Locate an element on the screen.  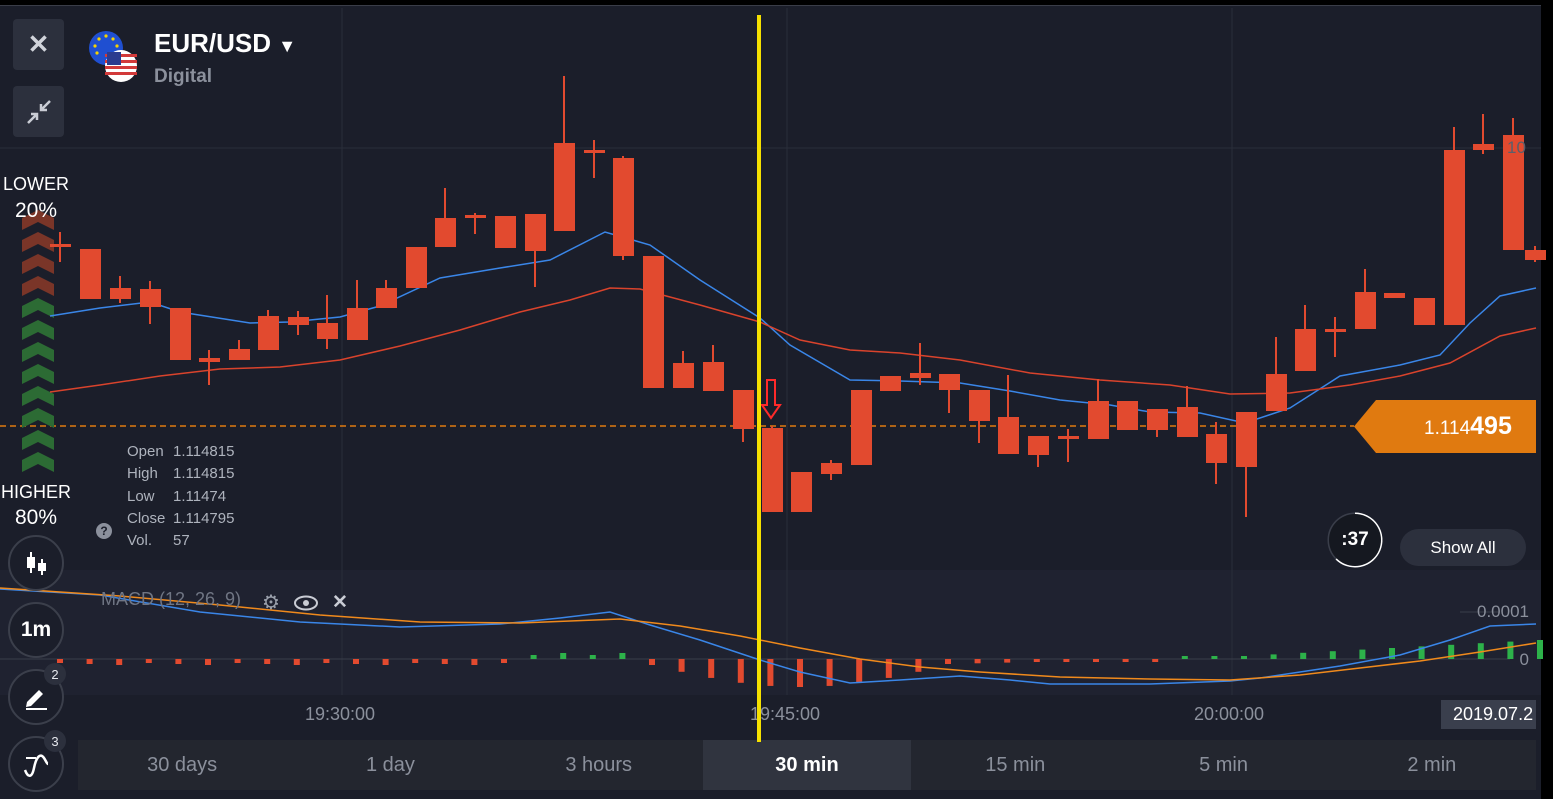
chart-type-button is located at coordinates (36, 563).